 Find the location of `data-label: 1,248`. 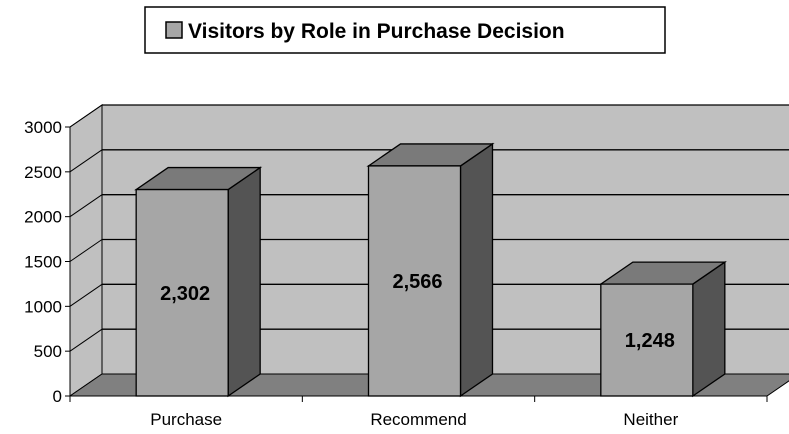

data-label: 1,248 is located at coordinates (650, 341).